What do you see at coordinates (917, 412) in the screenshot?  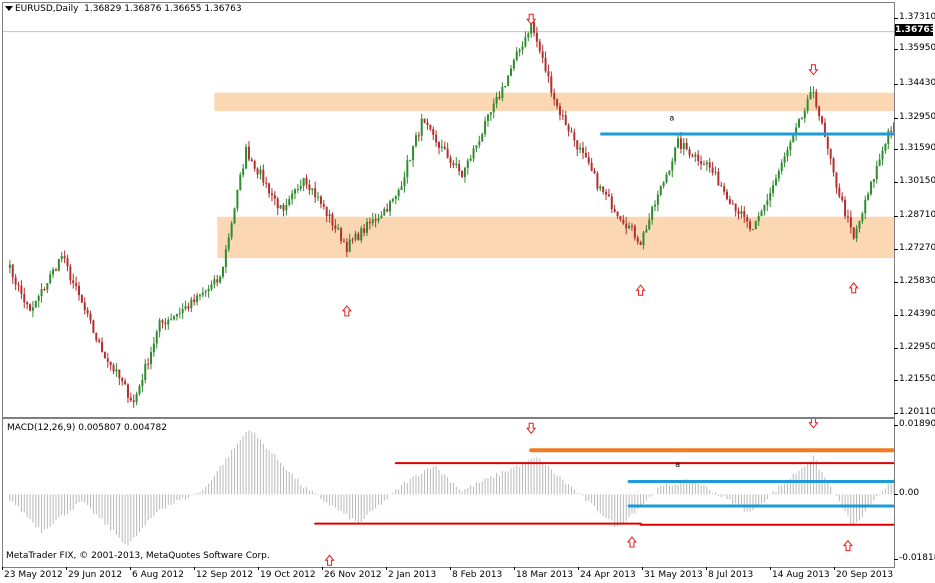 I see `price-tick-label: 1.20110` at bounding box center [917, 412].